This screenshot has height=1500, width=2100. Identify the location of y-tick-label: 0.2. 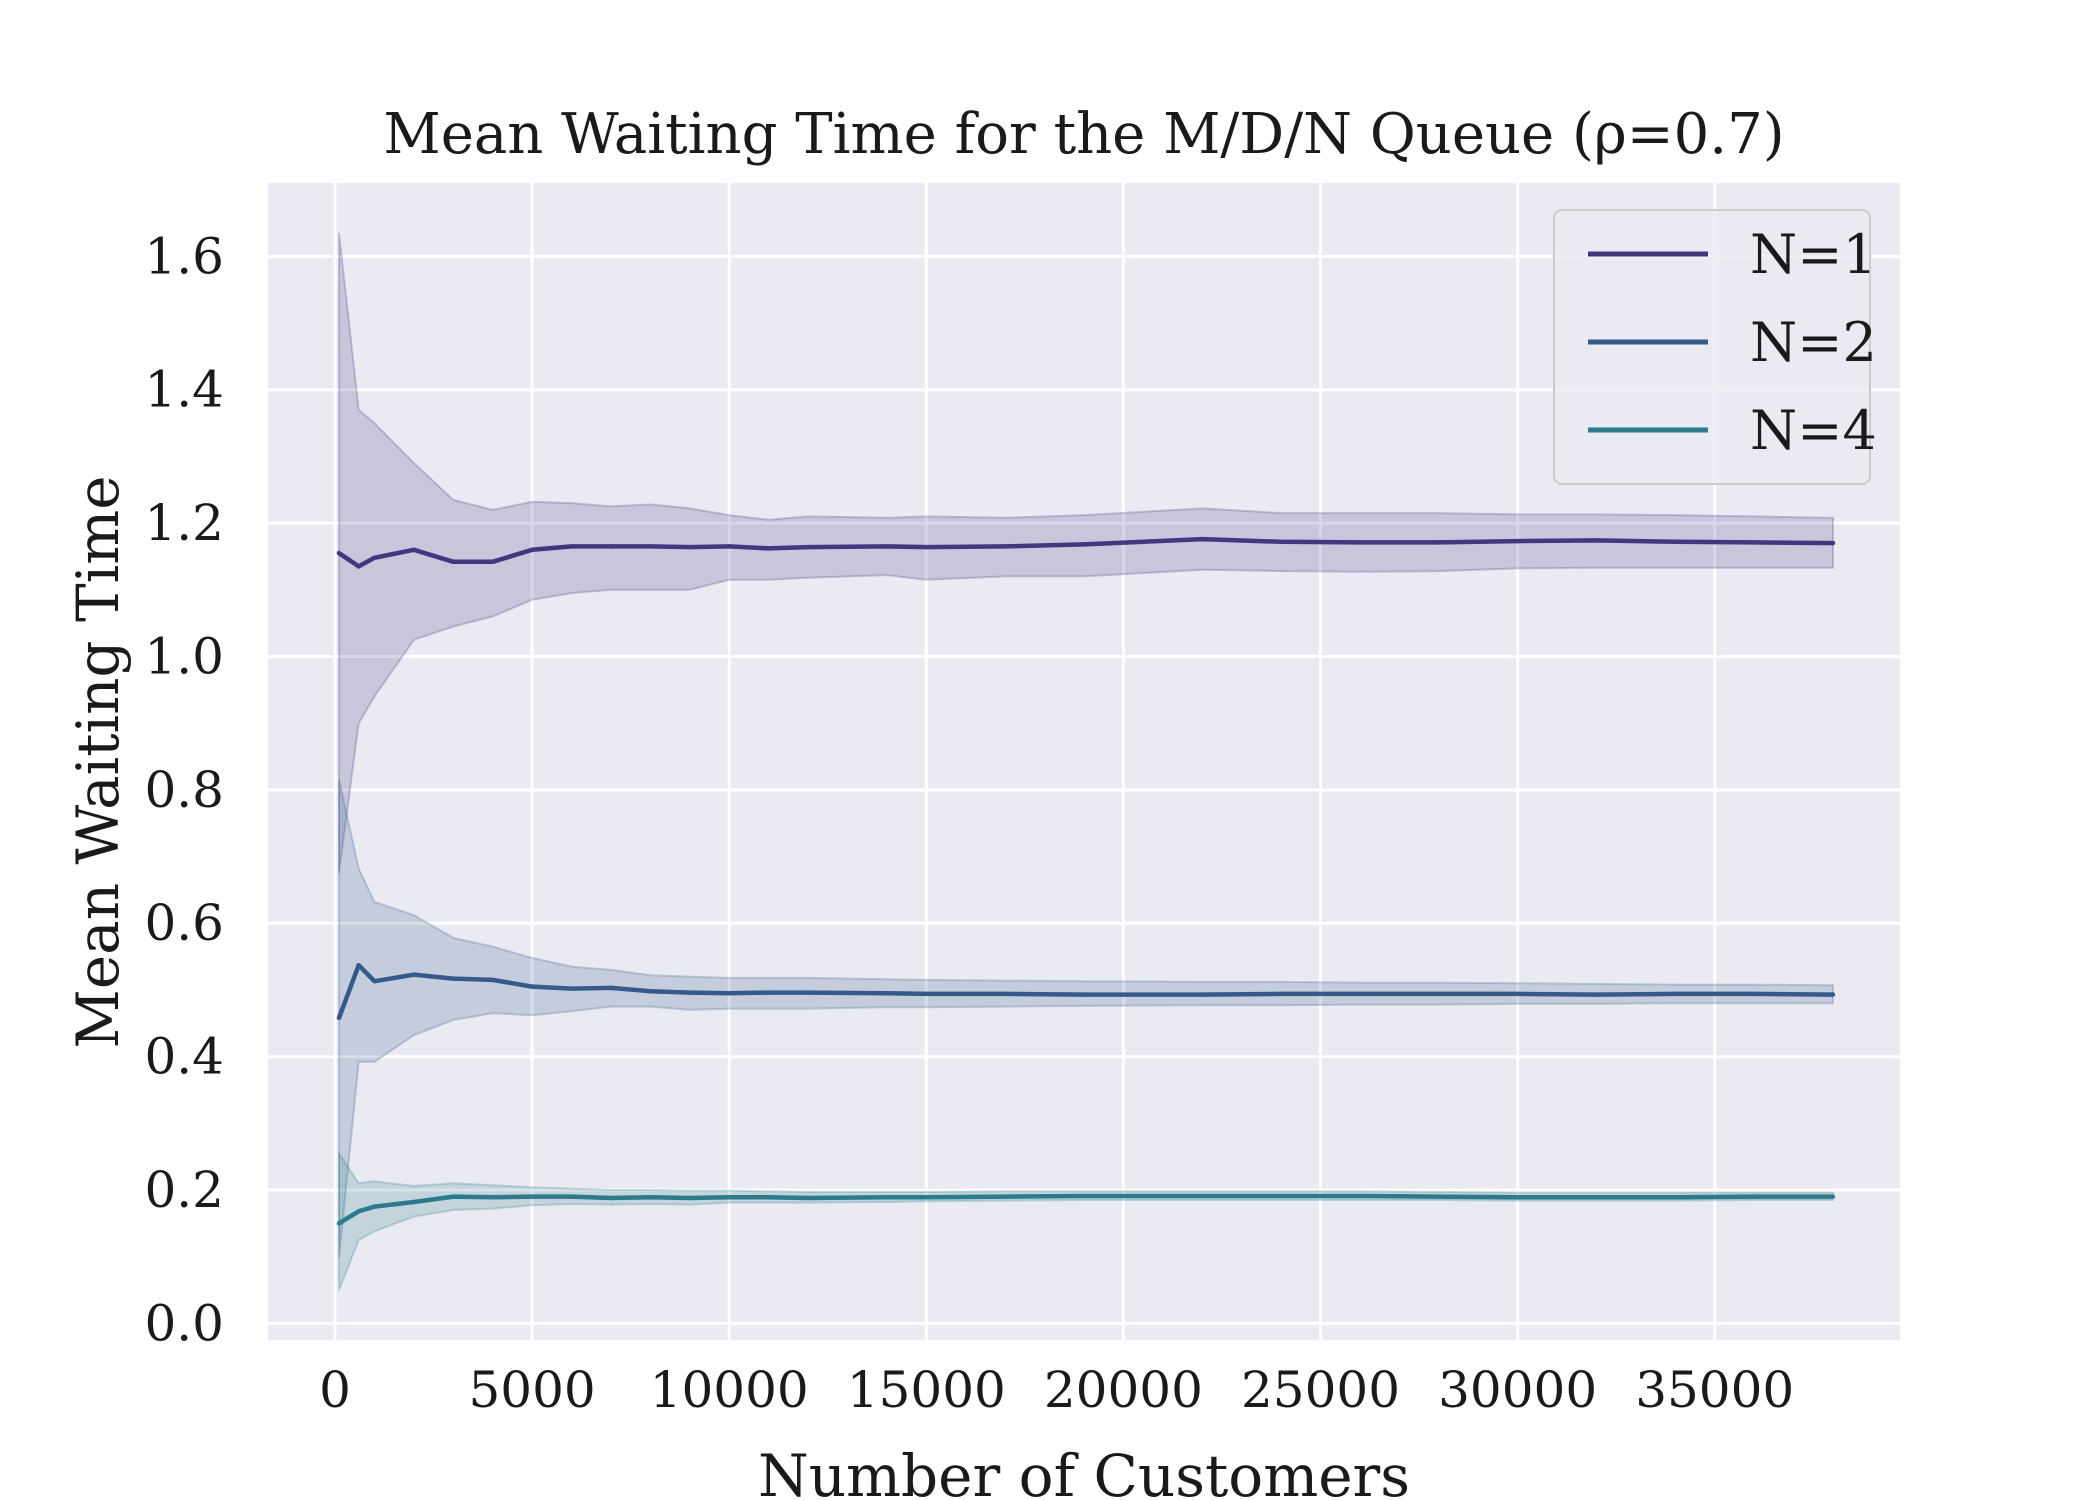
(184, 1190).